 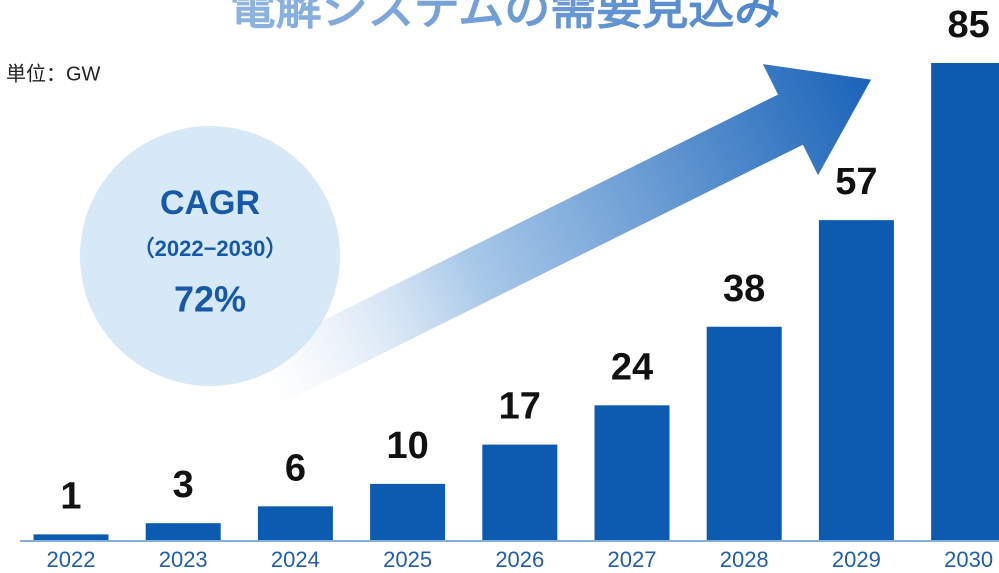 What do you see at coordinates (968, 25) in the screenshot?
I see `value-label: 85` at bounding box center [968, 25].